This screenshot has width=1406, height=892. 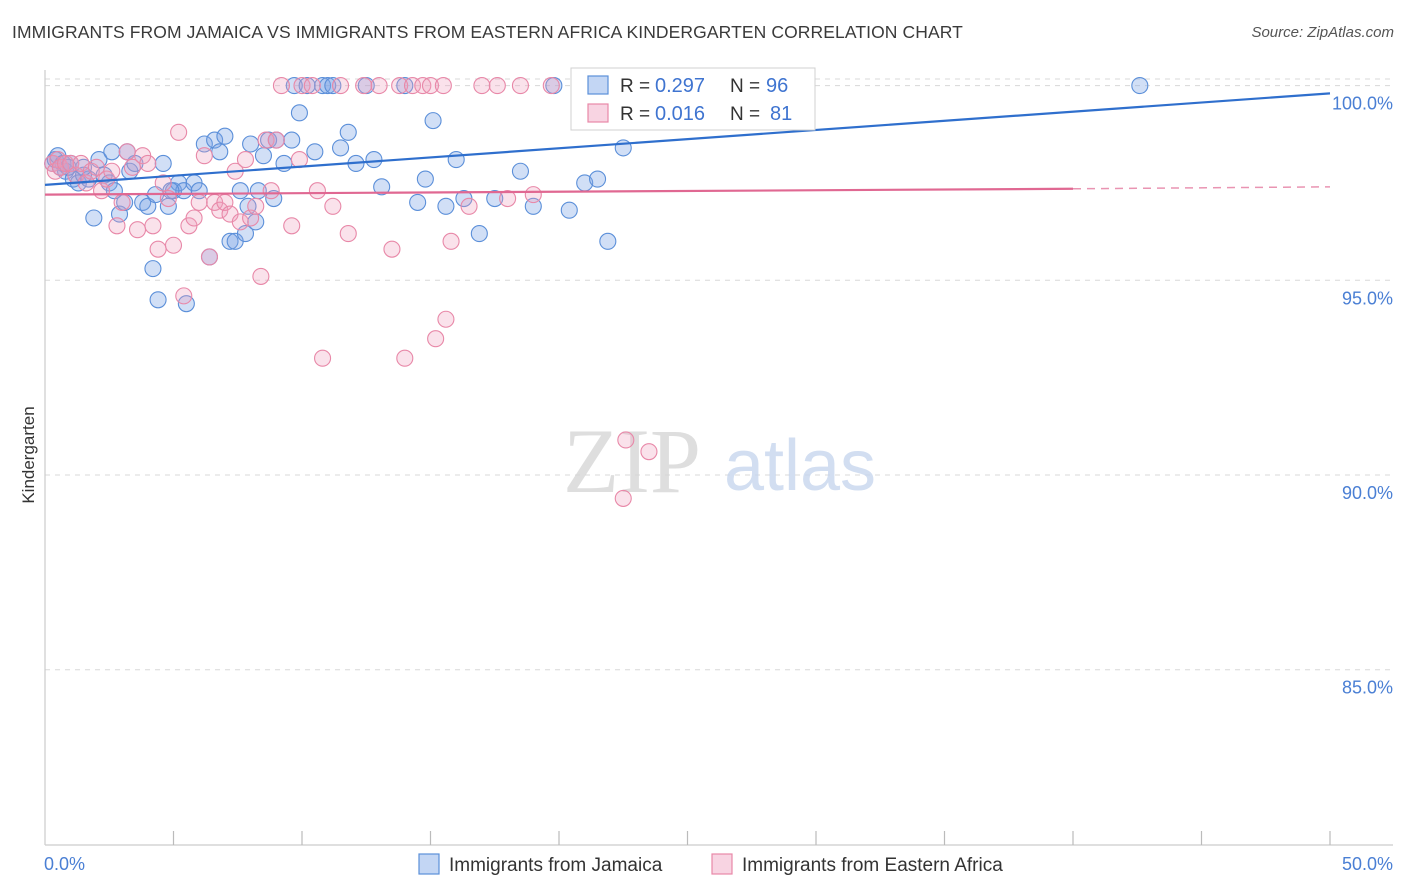 I want to click on x-tick-label: 50.0%, so click(x=1367, y=864).